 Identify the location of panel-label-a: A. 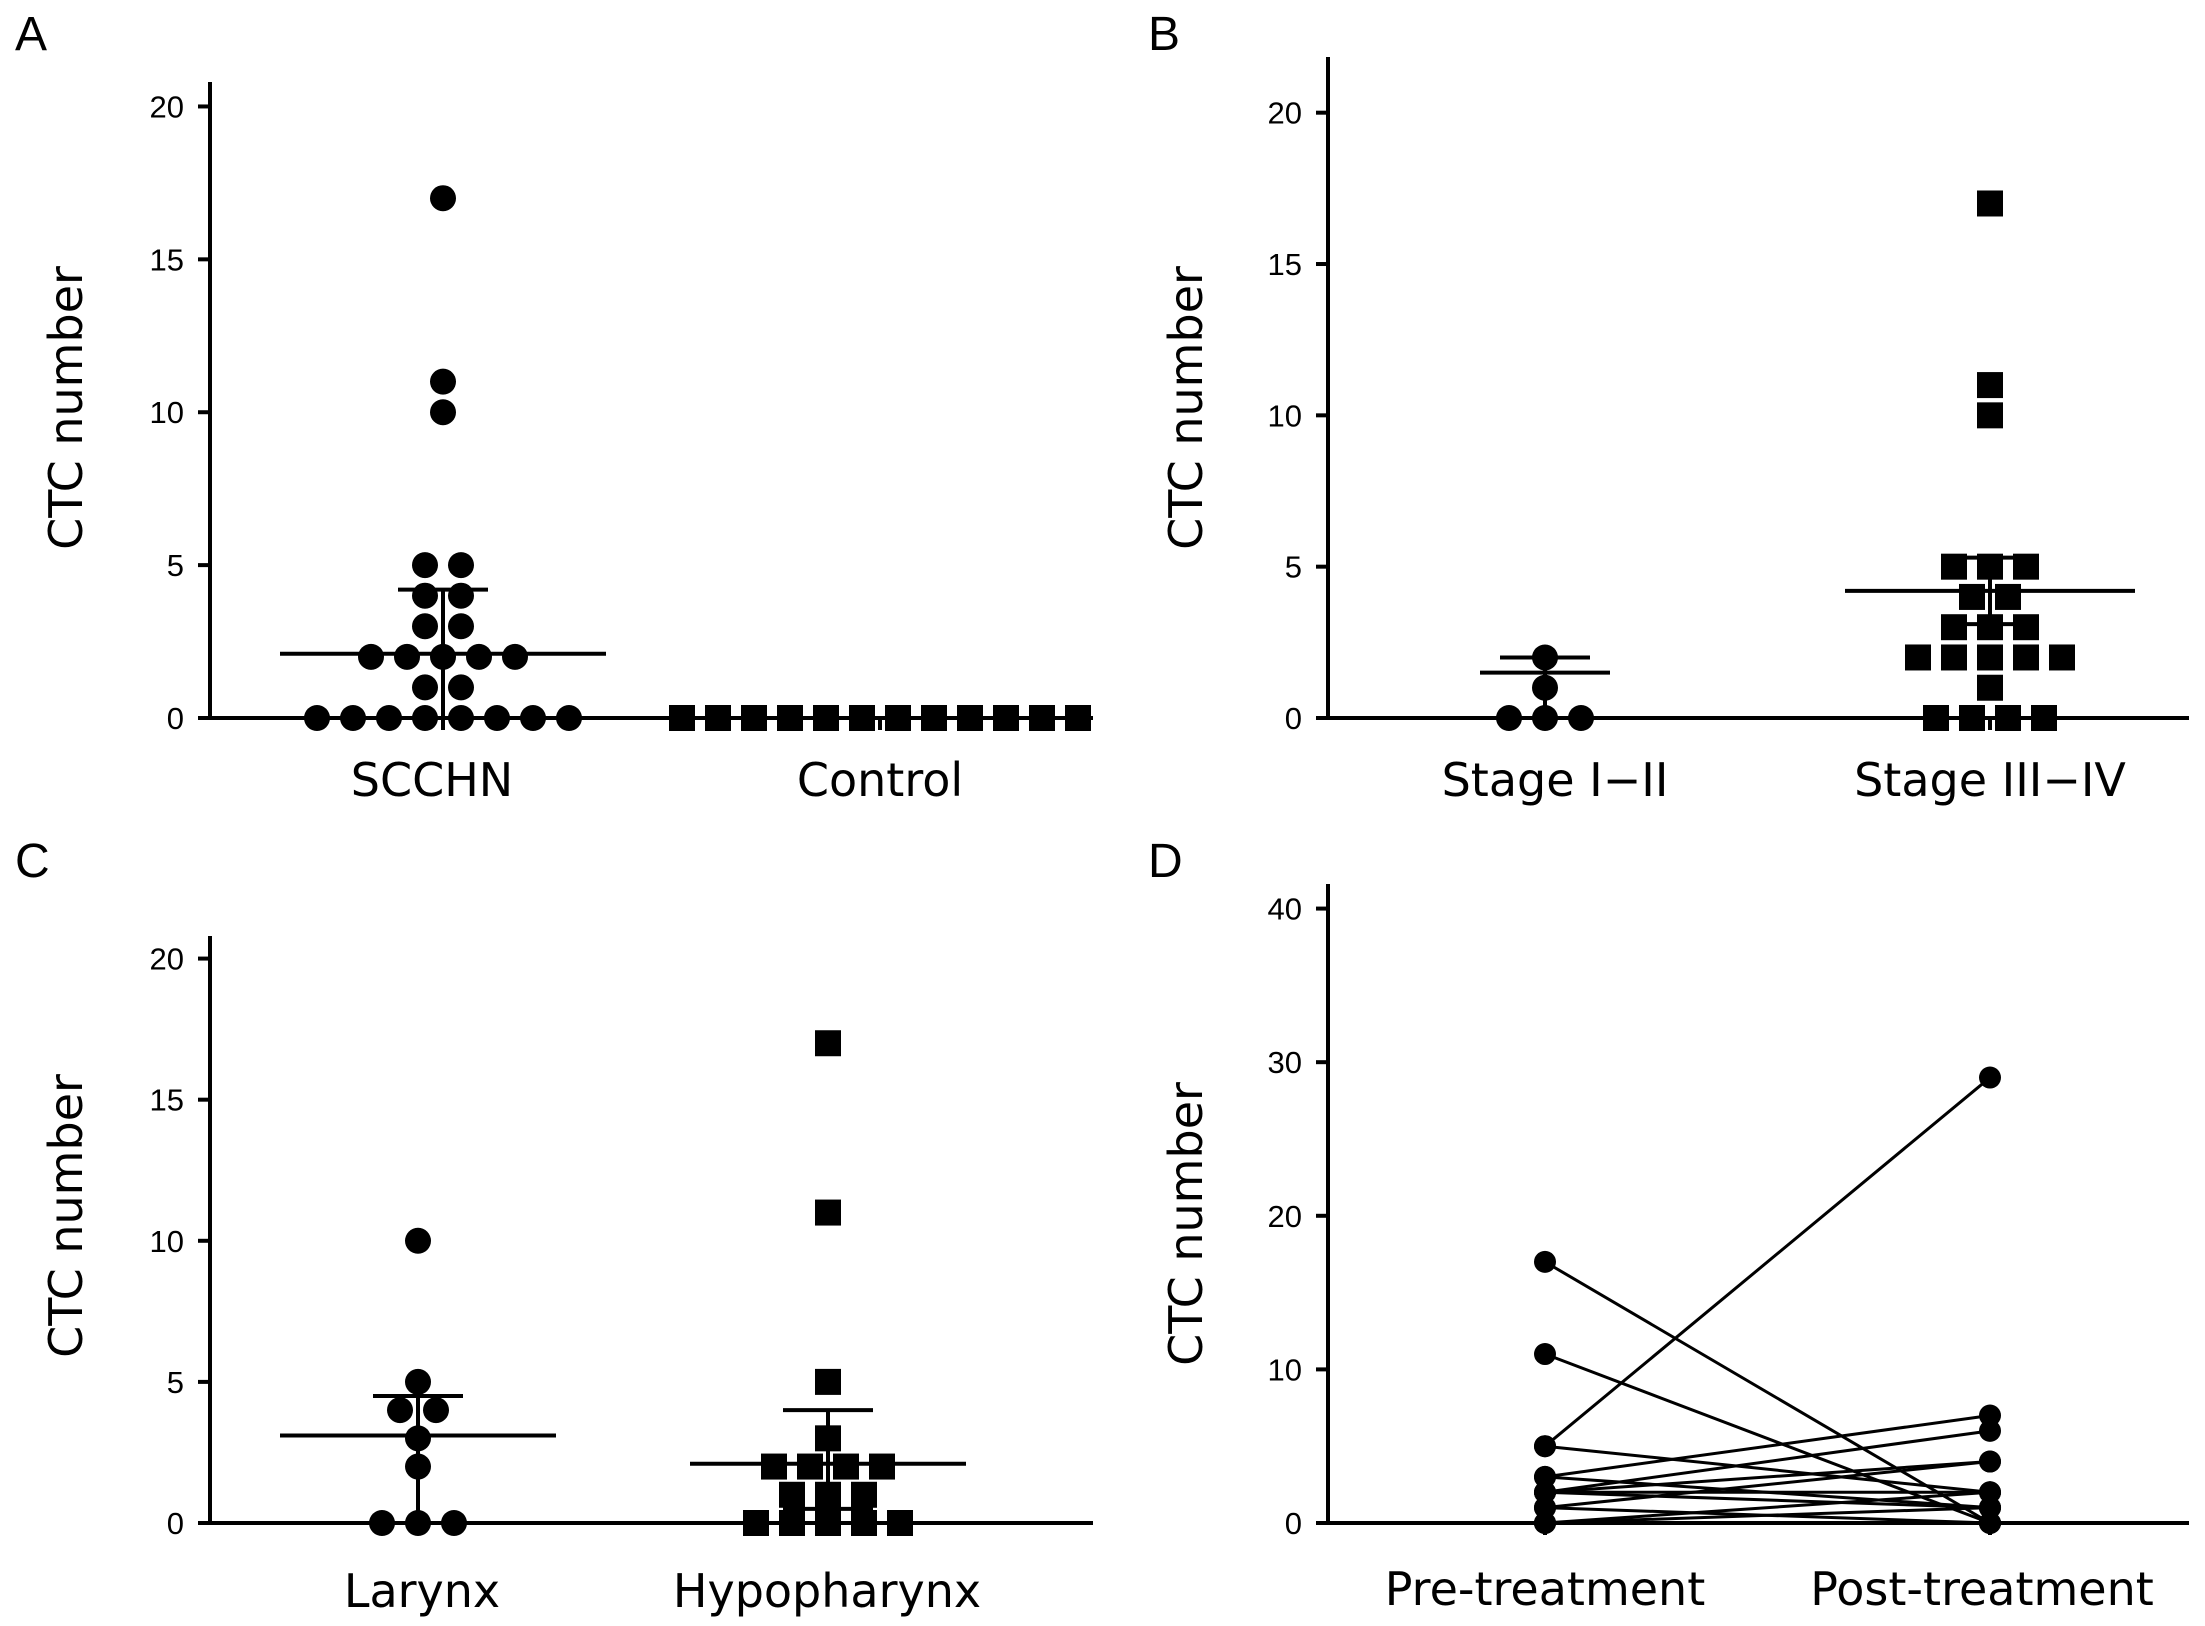
(31, 34).